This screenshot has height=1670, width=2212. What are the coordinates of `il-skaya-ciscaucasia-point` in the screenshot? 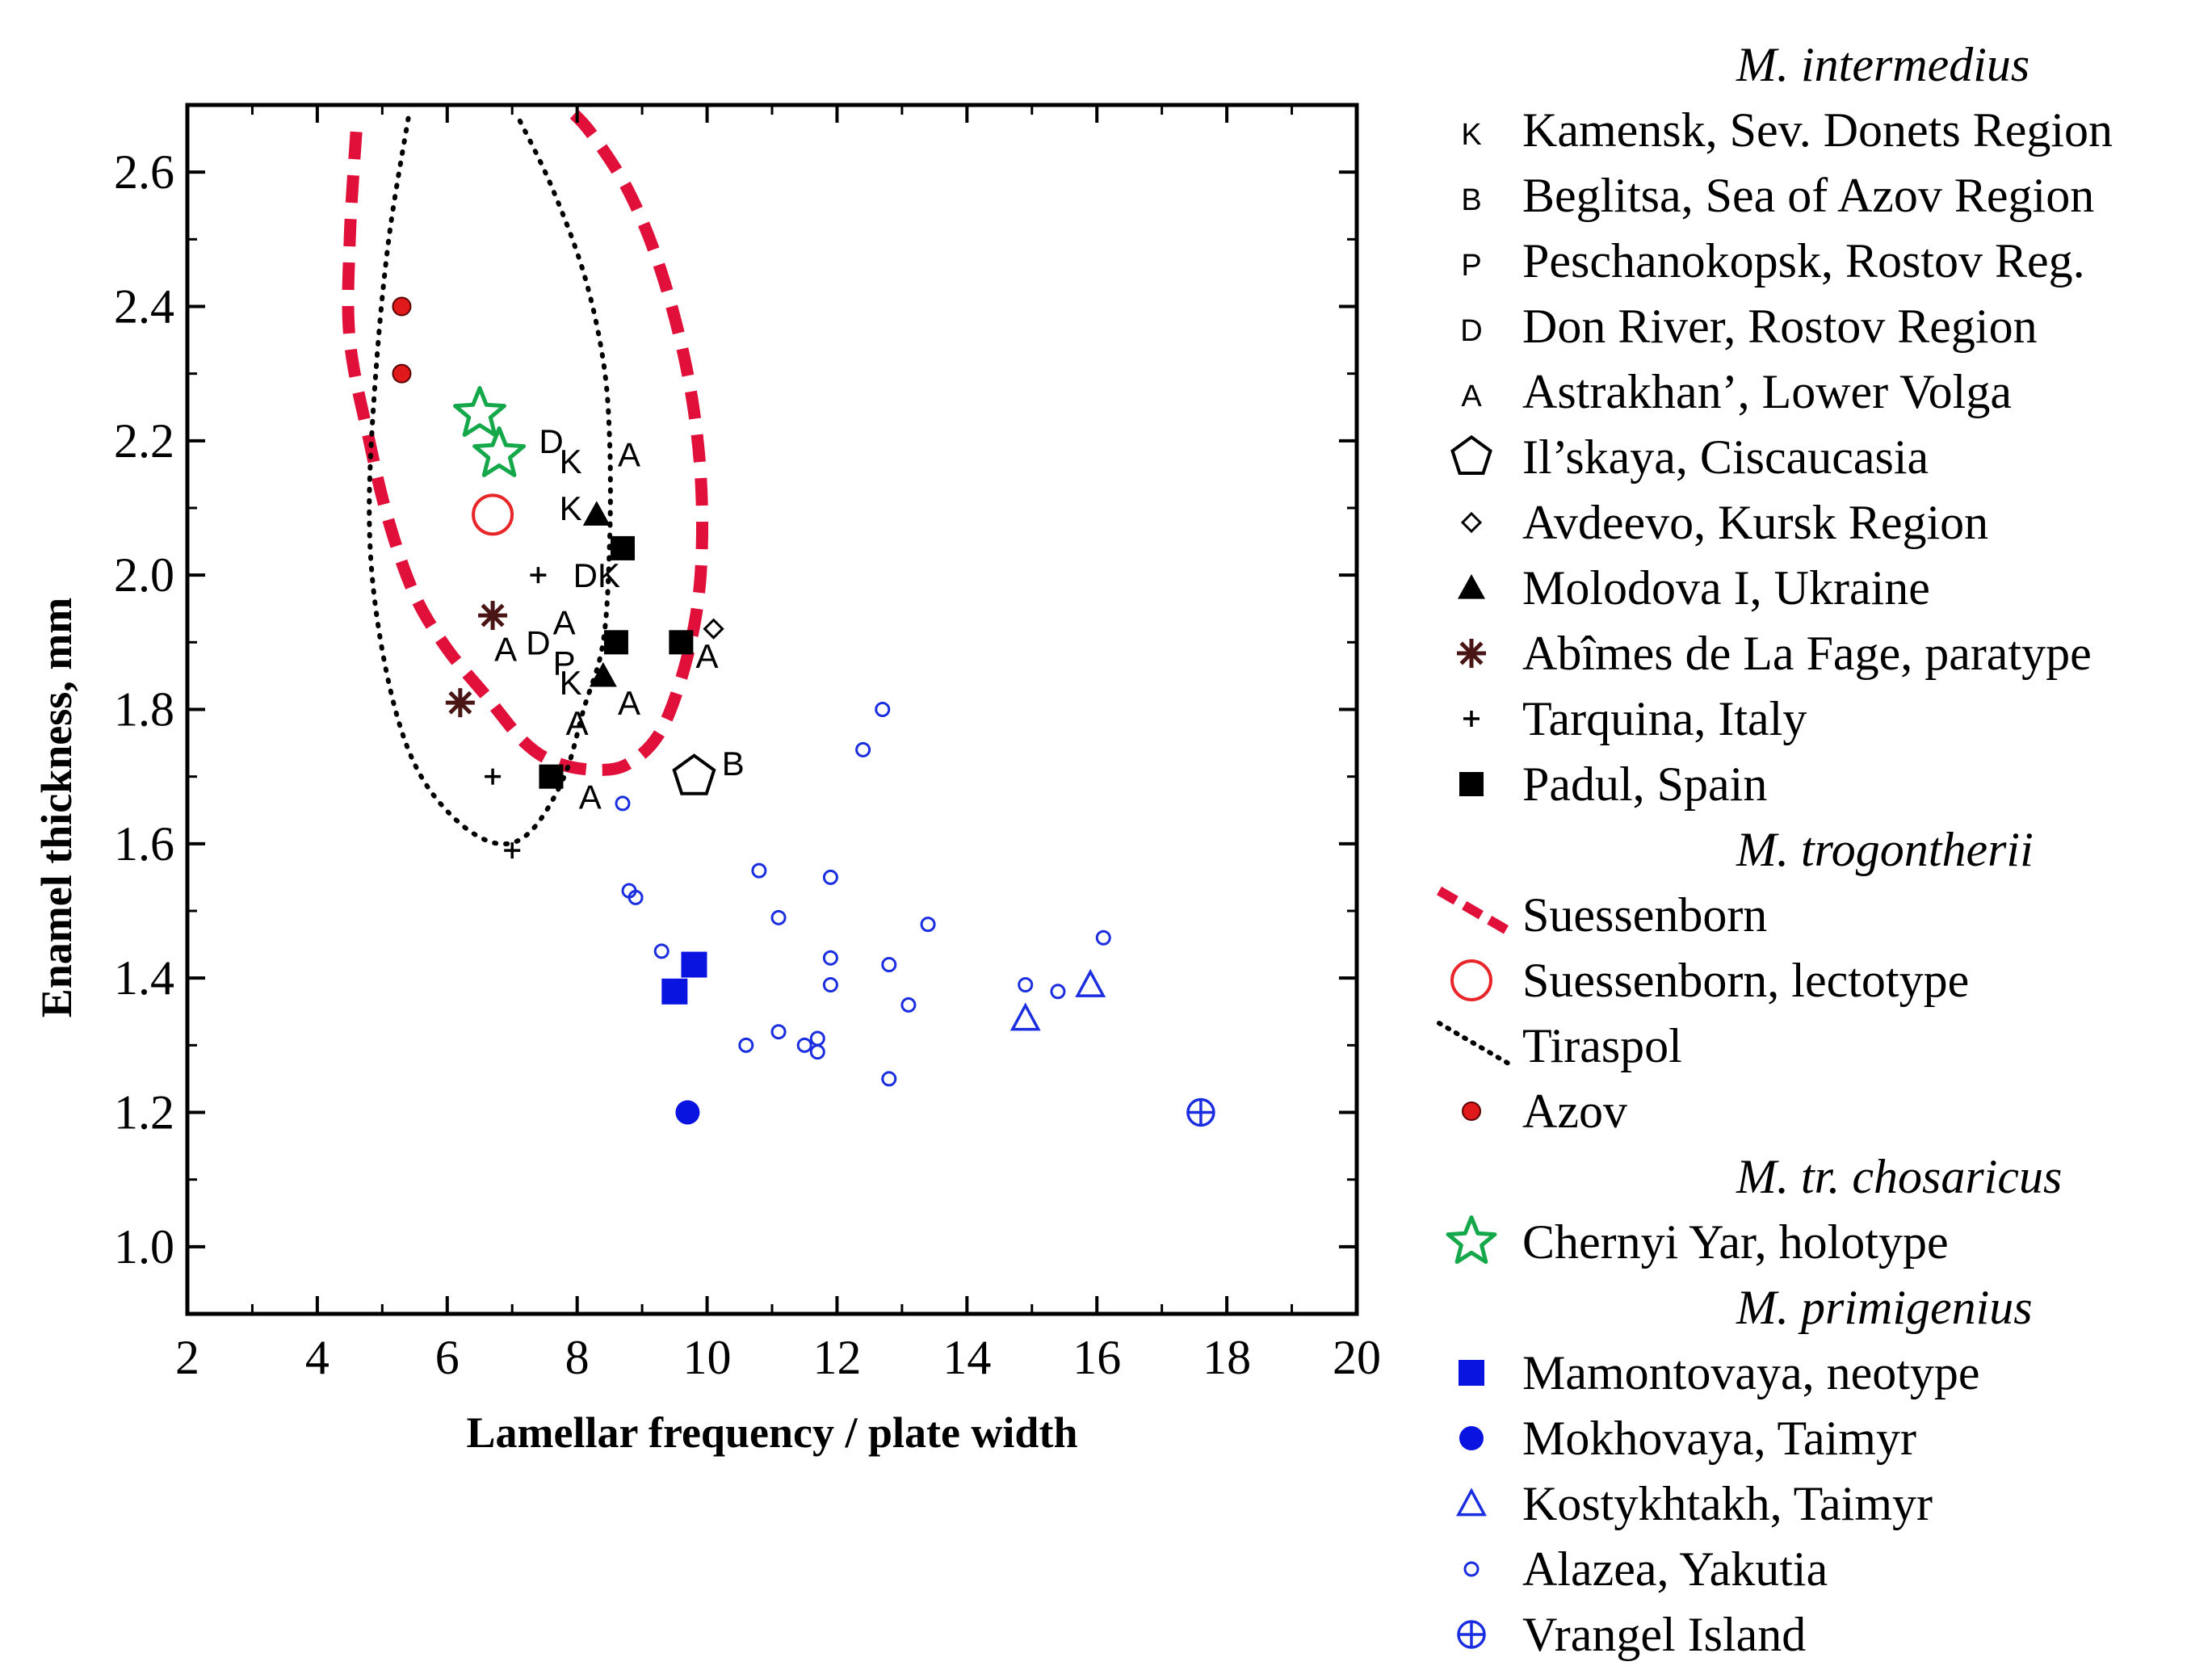 It's located at (694, 774).